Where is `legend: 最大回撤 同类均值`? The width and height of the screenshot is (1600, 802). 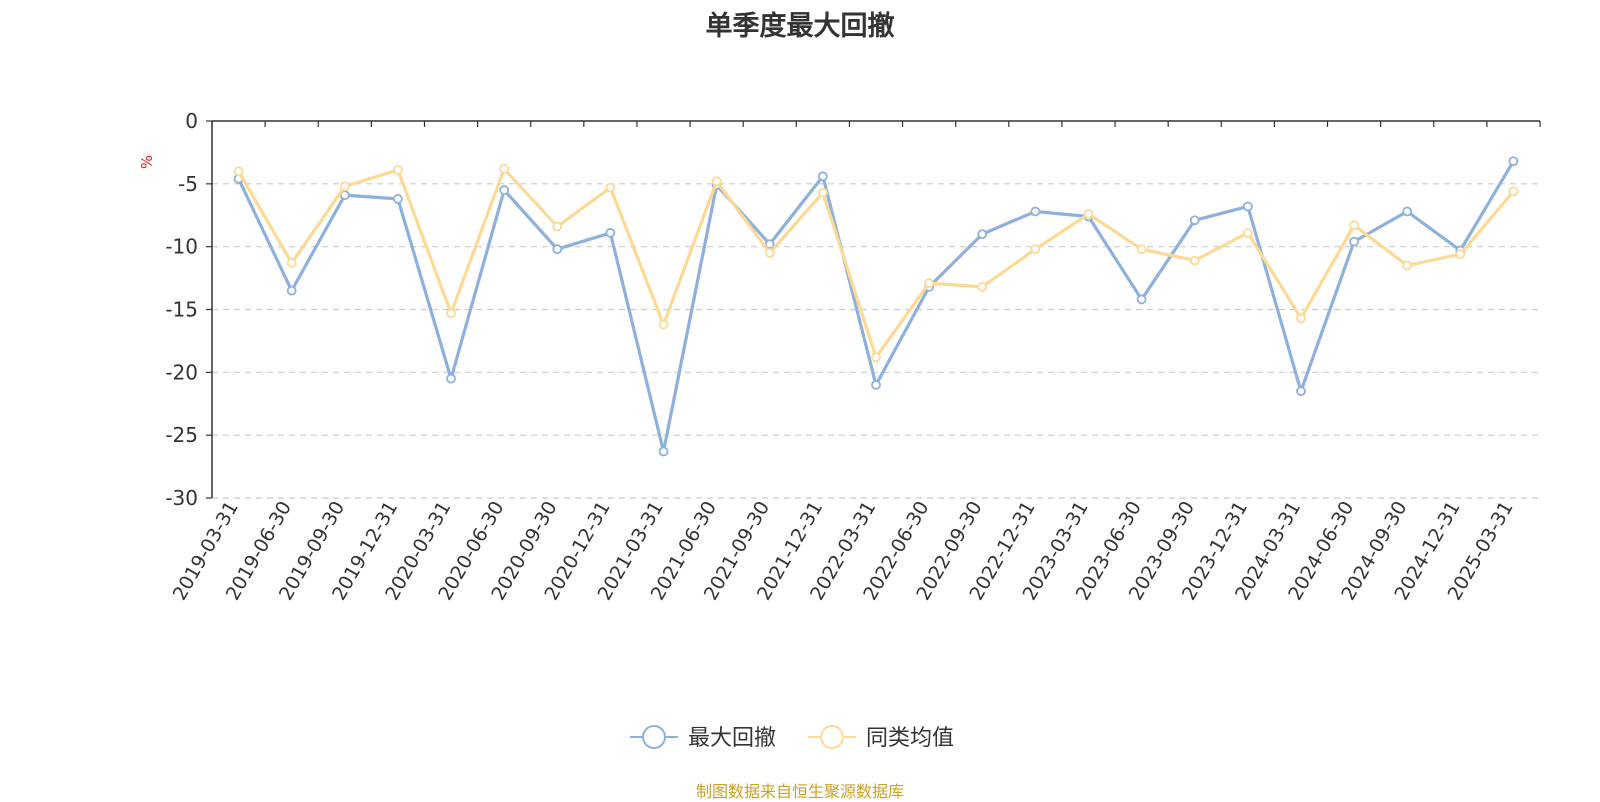 legend: 最大回撤 同类均值 is located at coordinates (792, 738).